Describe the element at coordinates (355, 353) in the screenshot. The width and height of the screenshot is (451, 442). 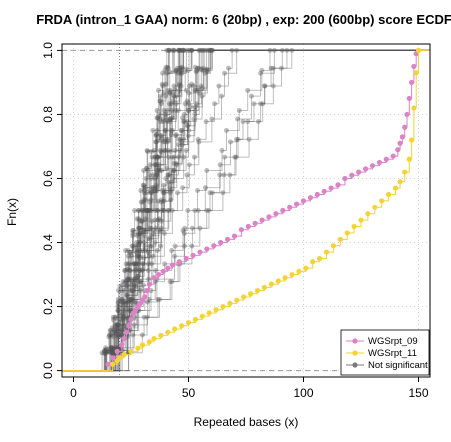
I see `legend-swatch-point` at that location.